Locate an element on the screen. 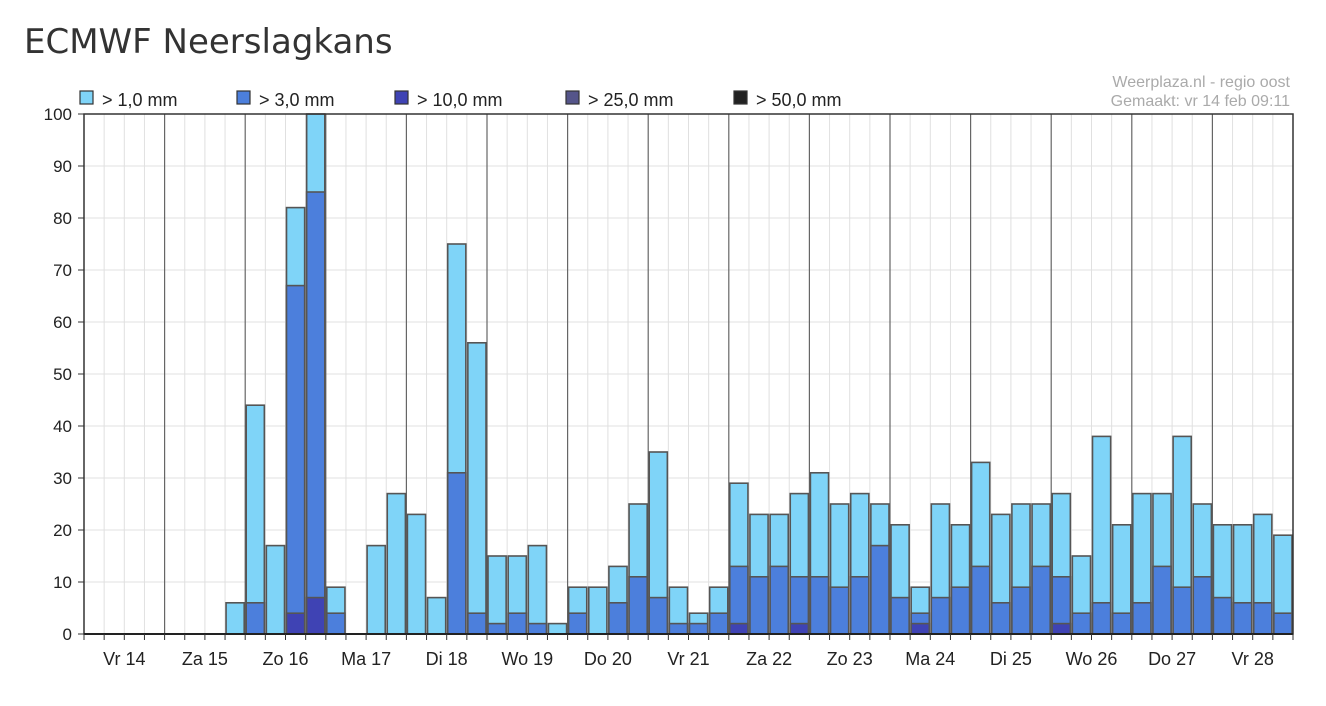  y-tick-label: 80 is located at coordinates (62, 218).